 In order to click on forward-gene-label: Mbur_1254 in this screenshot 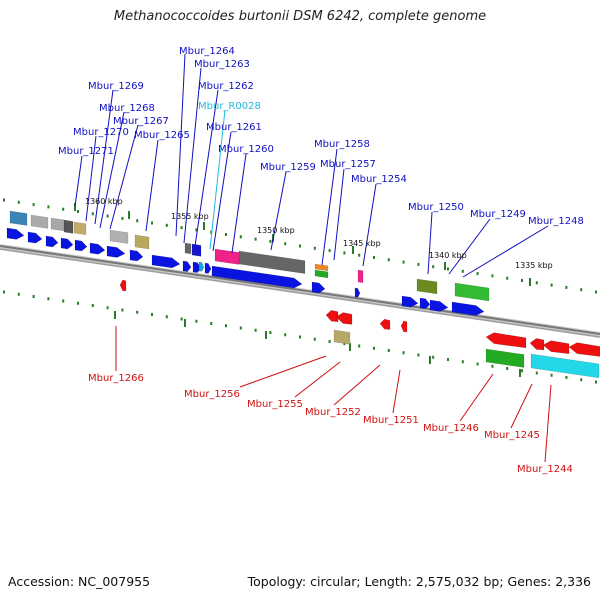, I will do `click(379, 179)`.